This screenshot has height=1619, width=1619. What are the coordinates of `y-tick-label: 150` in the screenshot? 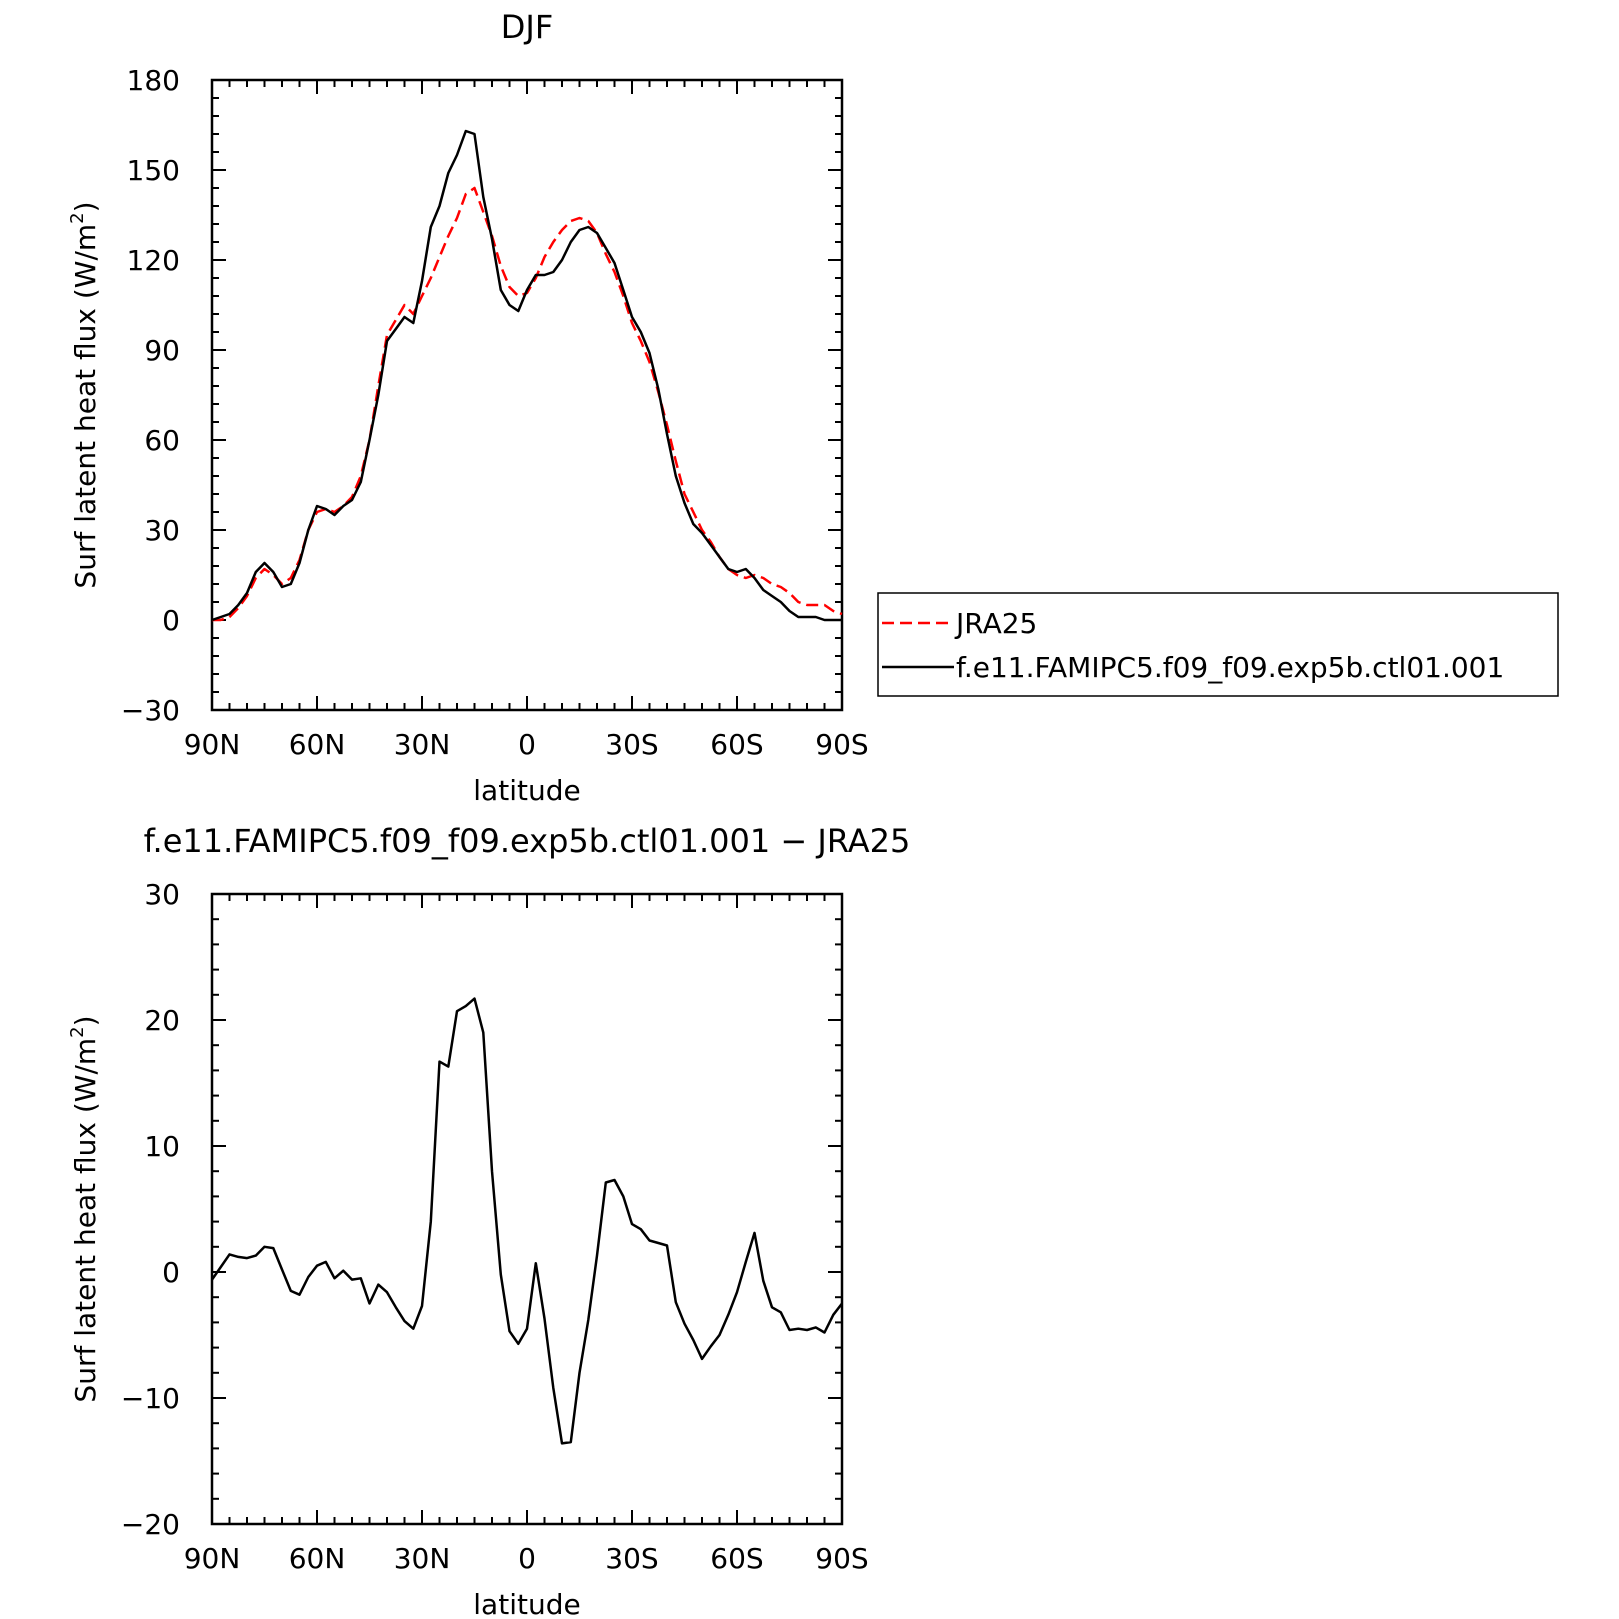 It's located at (153, 170).